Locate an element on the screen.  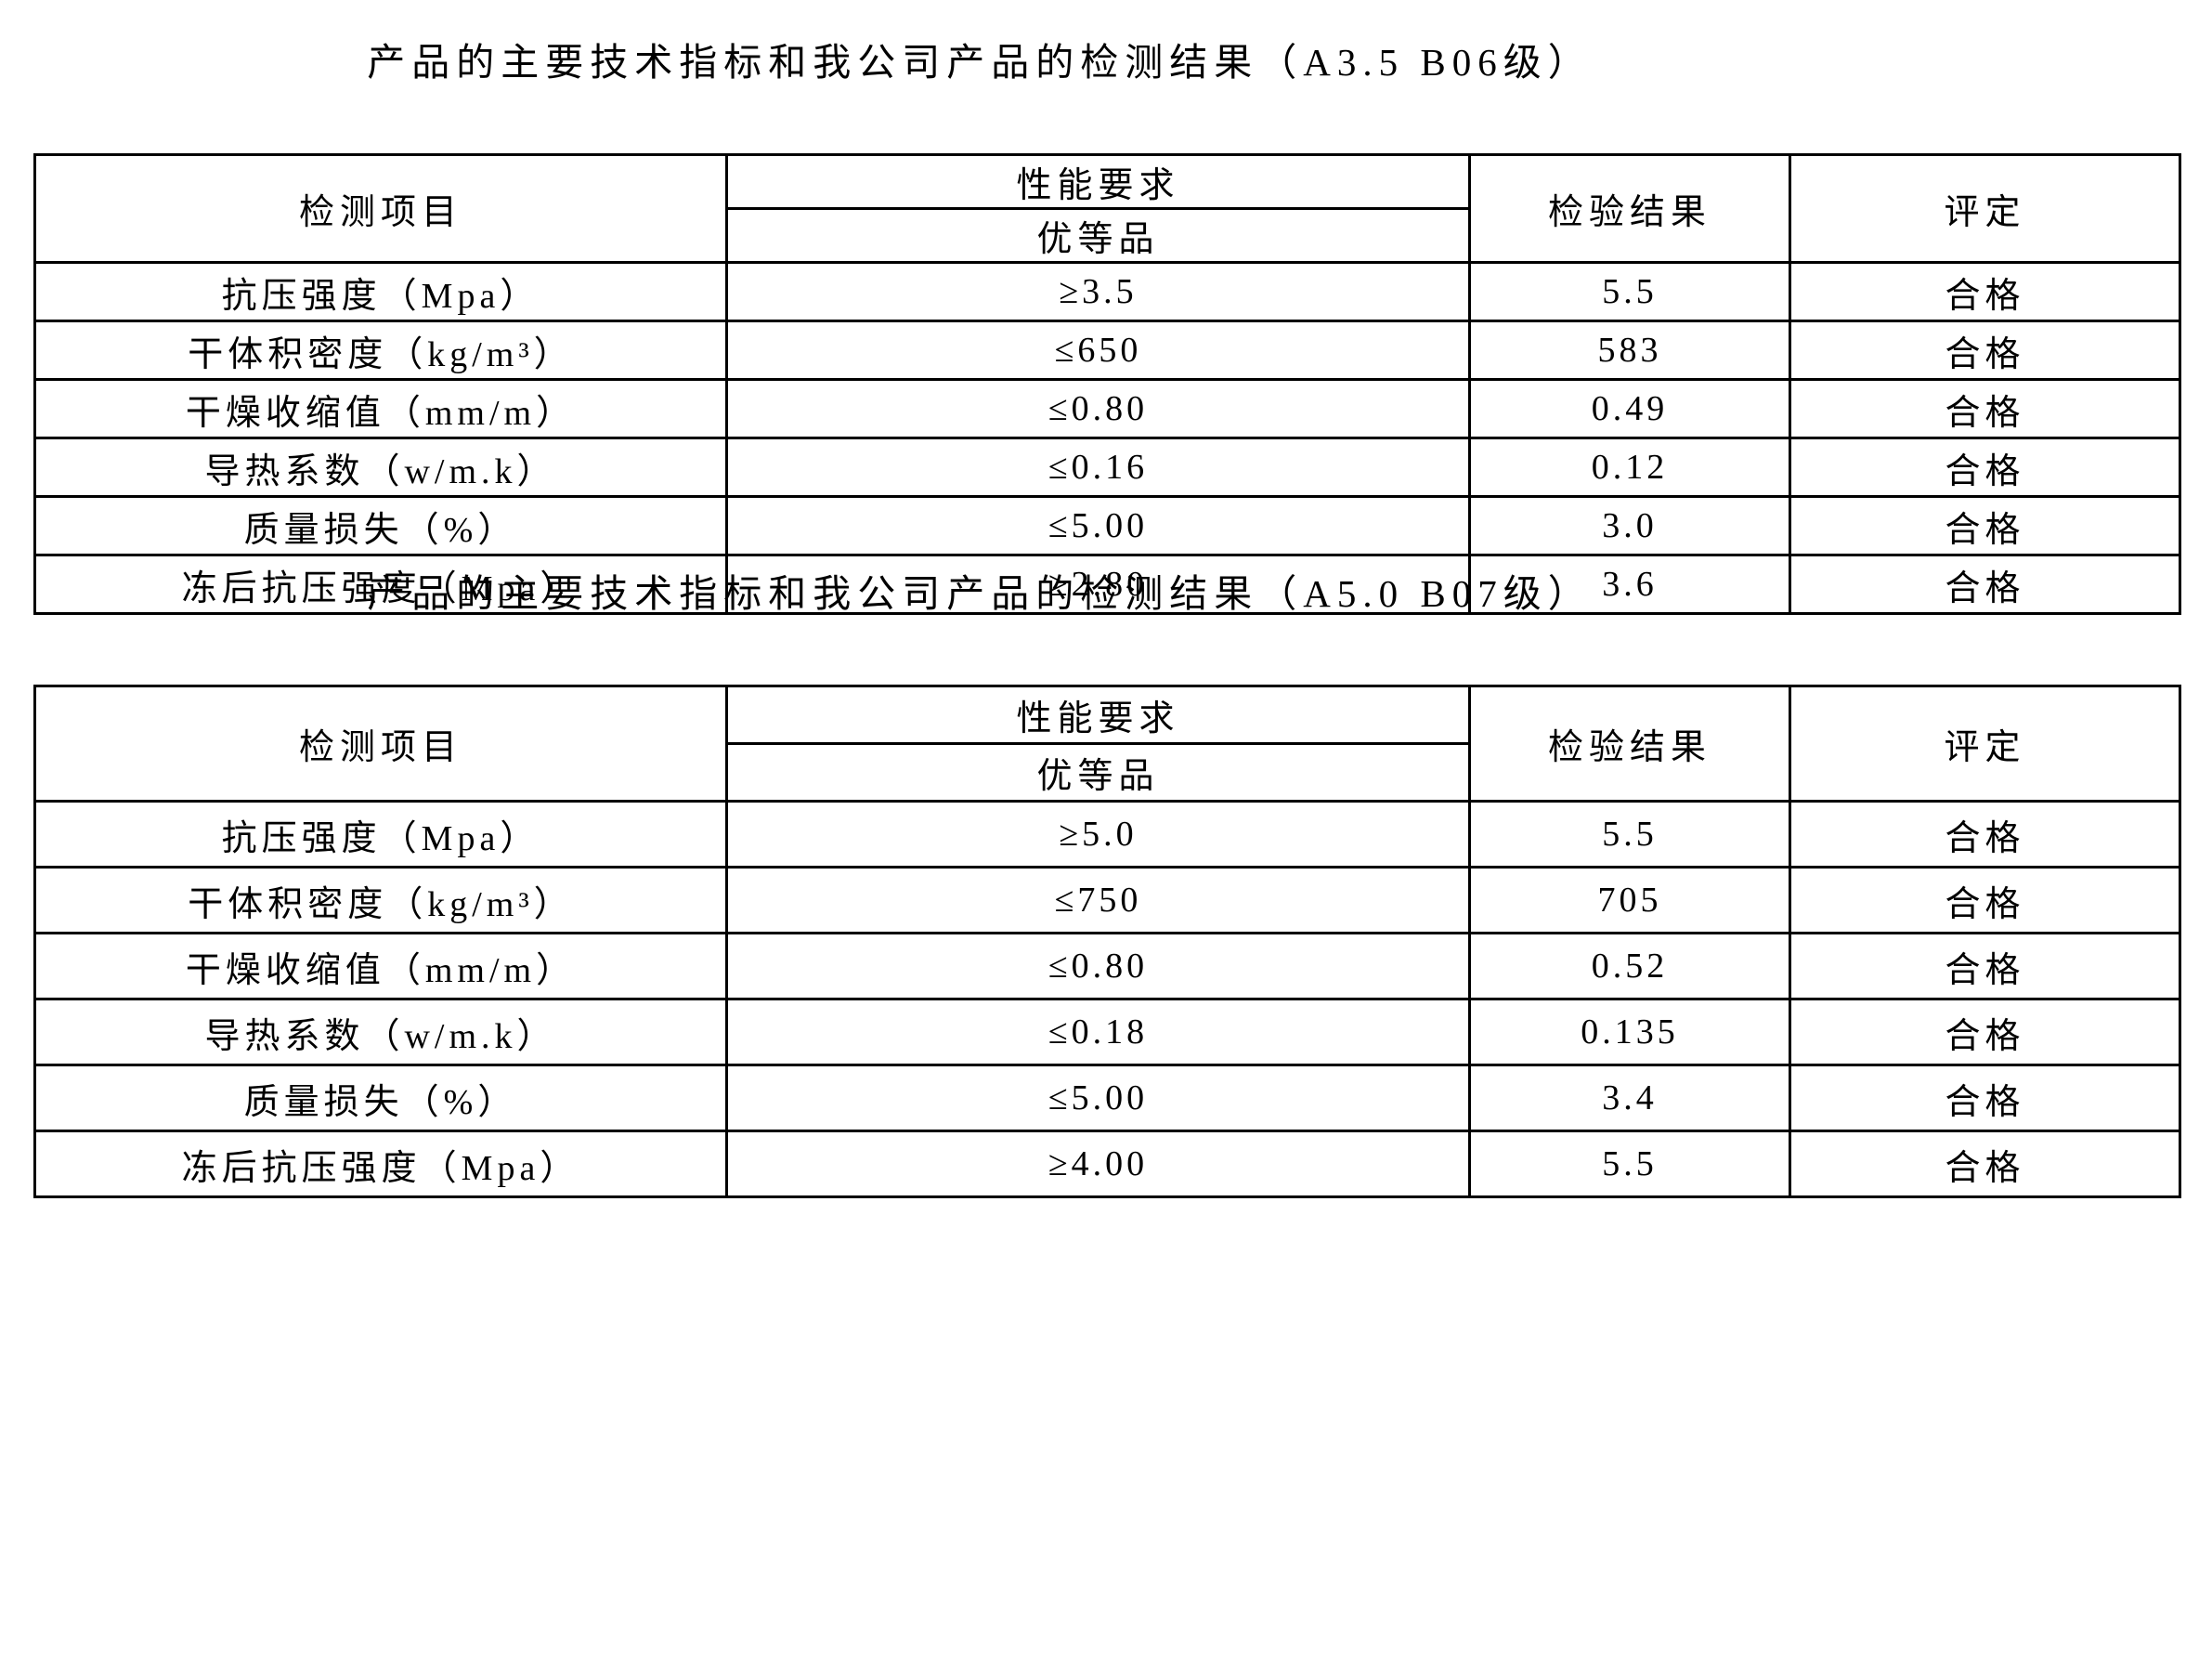
cell-requirement: ≥4.00 is located at coordinates (1098, 1164).